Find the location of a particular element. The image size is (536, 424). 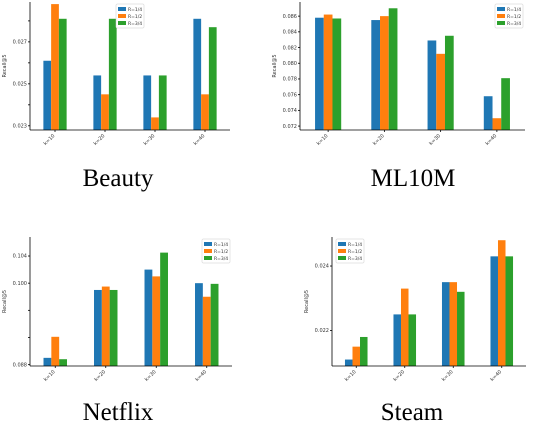

ytick-label-ml10m-3: 0.076 is located at coordinates (290, 95).